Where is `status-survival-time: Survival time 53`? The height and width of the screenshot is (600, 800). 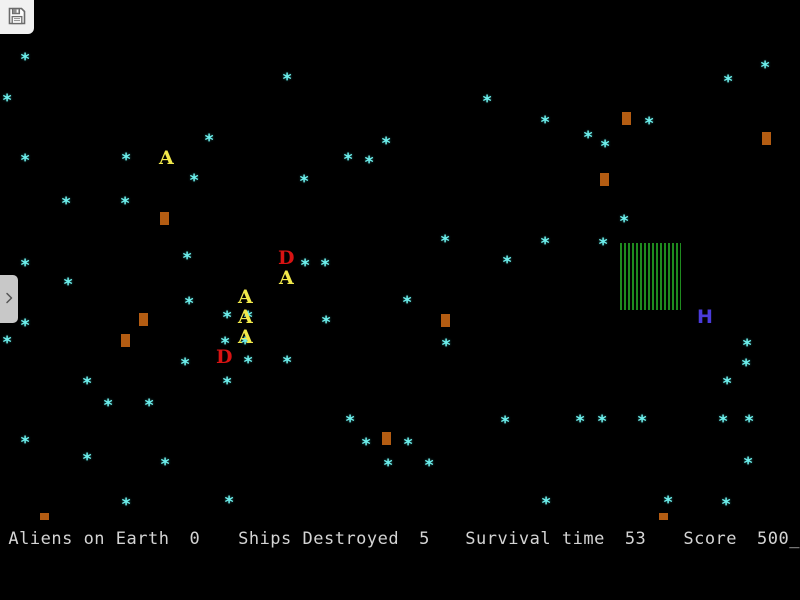
status-survival-time: Survival time 53 is located at coordinates (555, 539).